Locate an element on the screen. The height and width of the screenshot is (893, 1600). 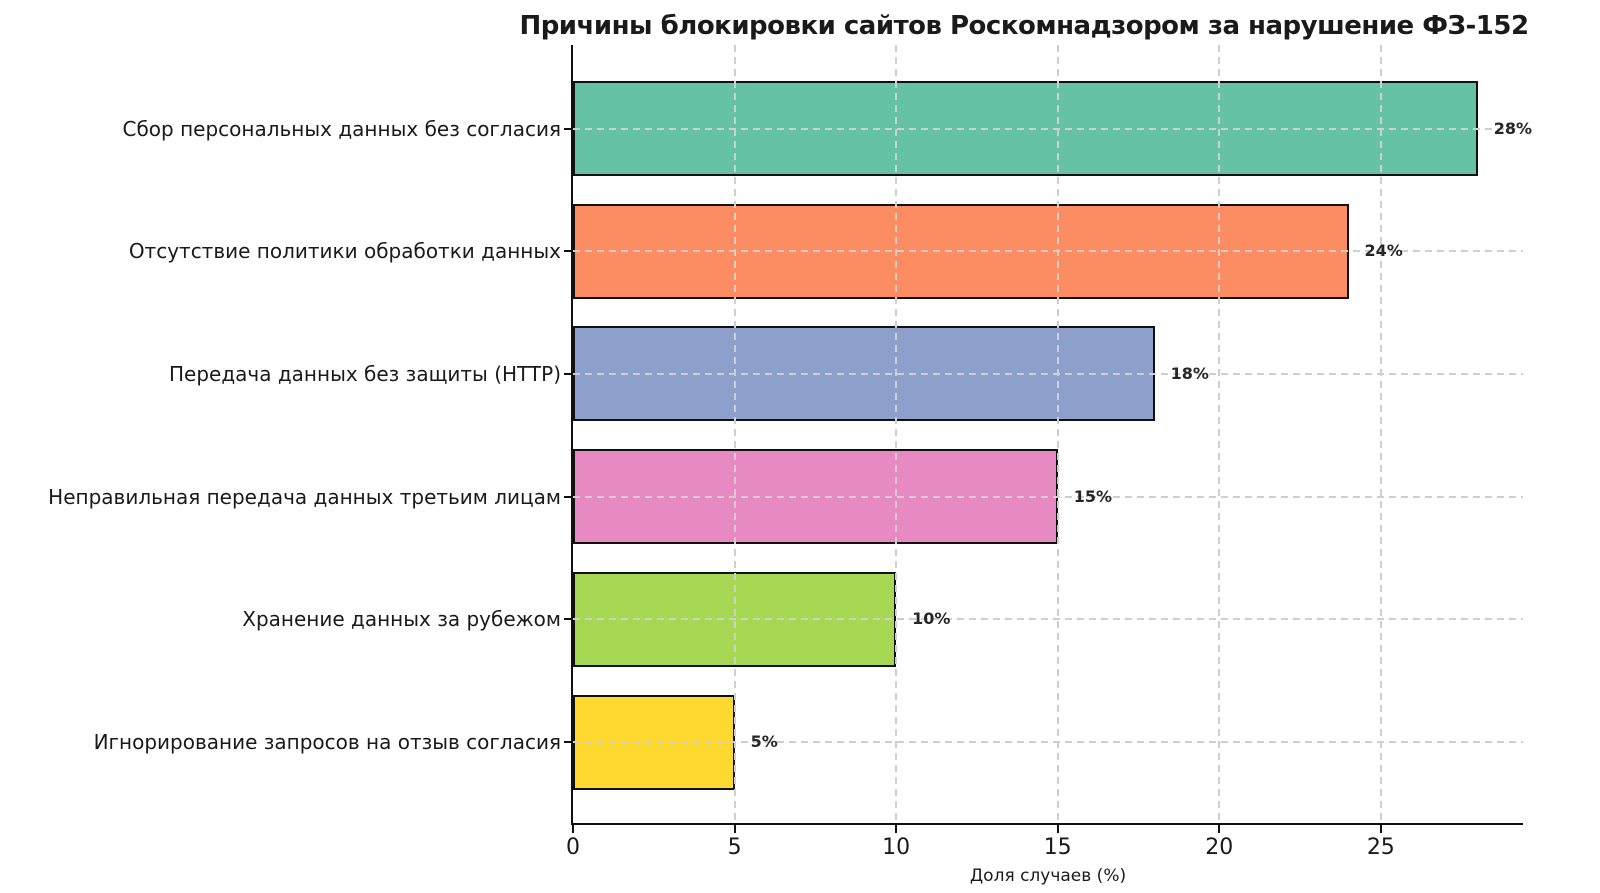
x-tick-label: 10 is located at coordinates (896, 847).